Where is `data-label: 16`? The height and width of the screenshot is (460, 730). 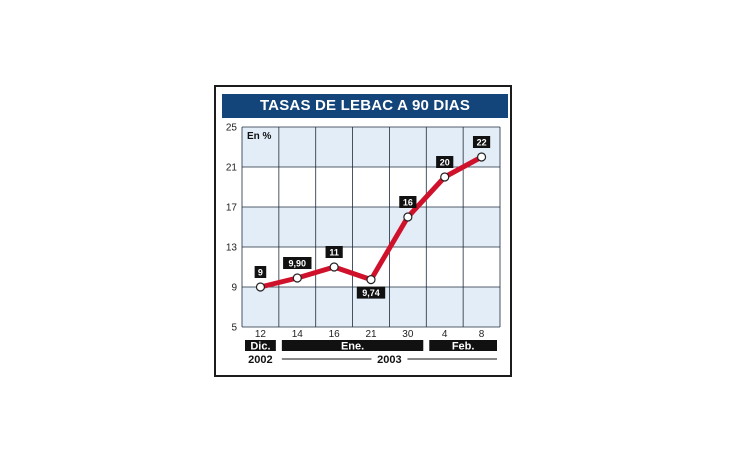
data-label: 16 is located at coordinates (408, 202).